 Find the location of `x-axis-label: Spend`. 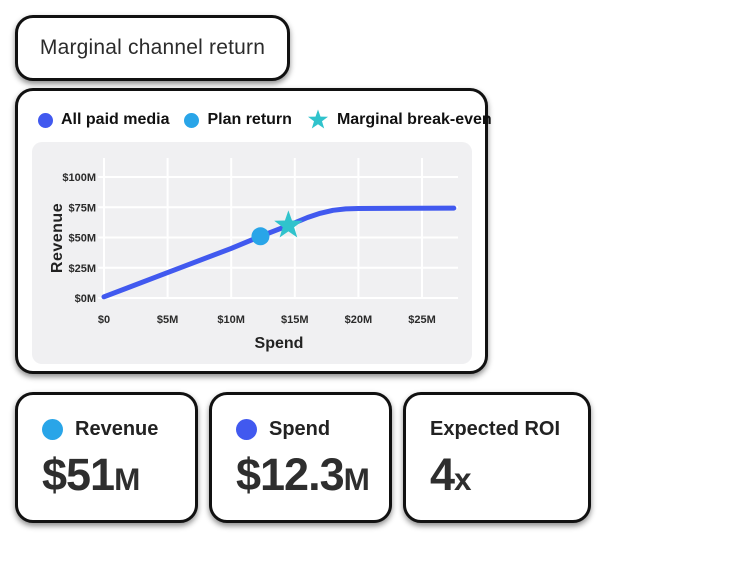

x-axis-label: Spend is located at coordinates (279, 343).